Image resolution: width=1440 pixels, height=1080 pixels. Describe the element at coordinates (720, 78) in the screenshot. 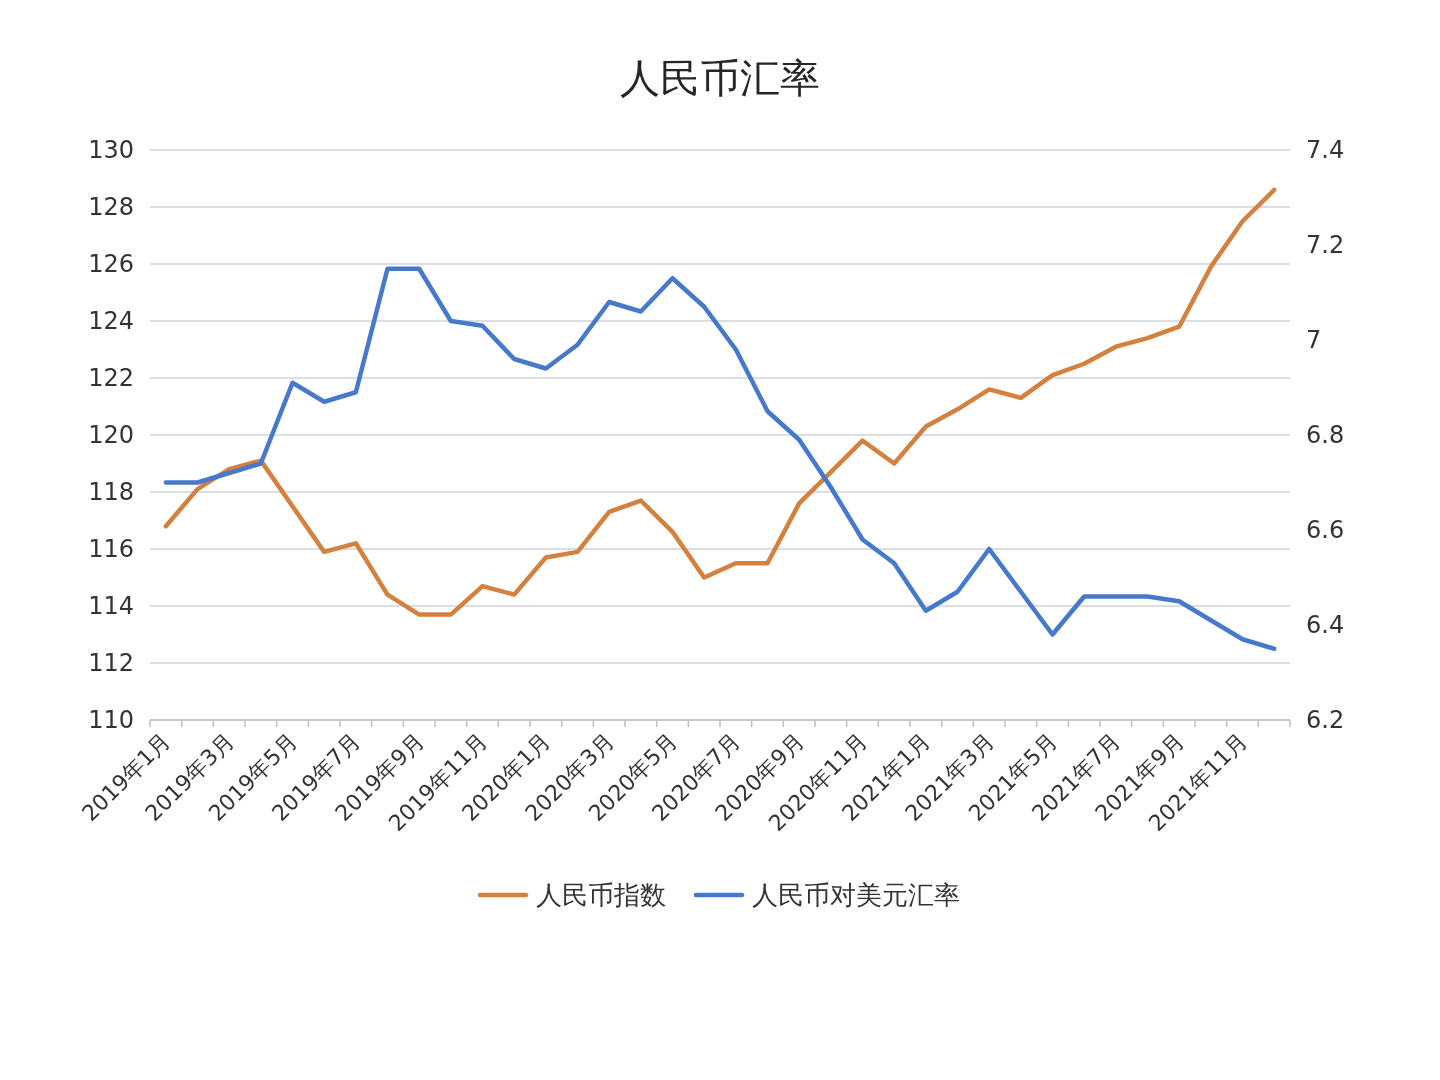

I see `title: 人民币汇率` at that location.